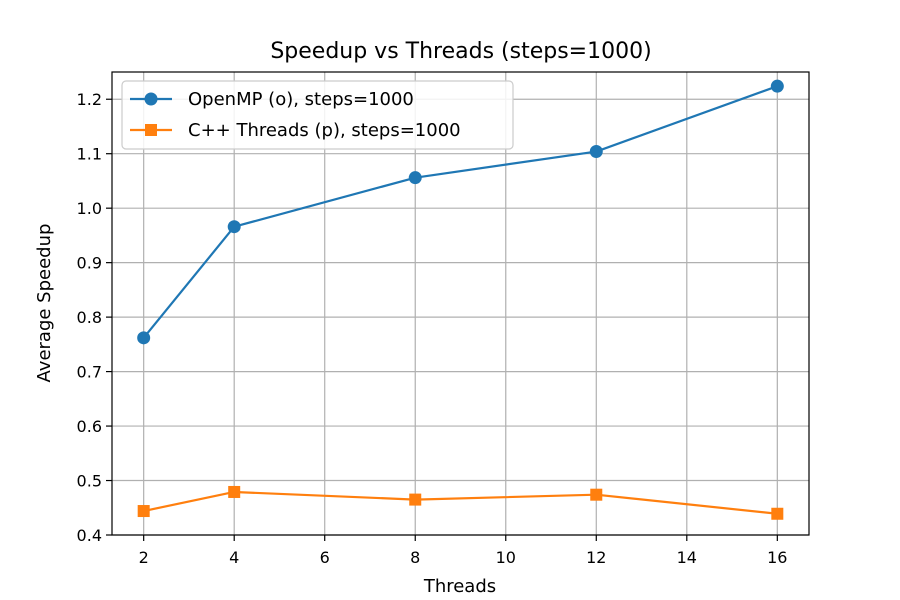  I want to click on legend-item: OpenMP (o), steps=1000, so click(272, 99).